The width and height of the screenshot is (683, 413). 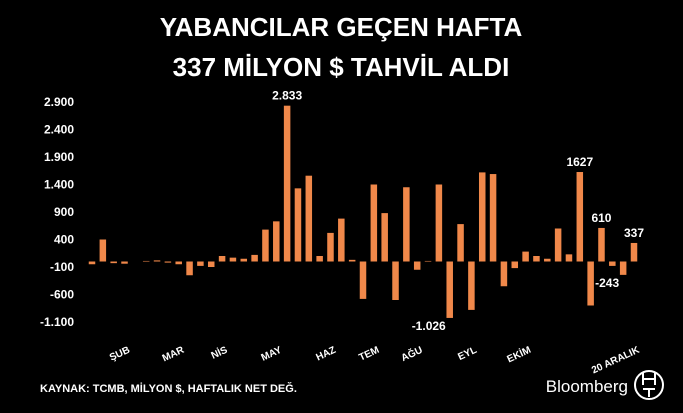 What do you see at coordinates (634, 233) in the screenshot?
I see `value-label: 337` at bounding box center [634, 233].